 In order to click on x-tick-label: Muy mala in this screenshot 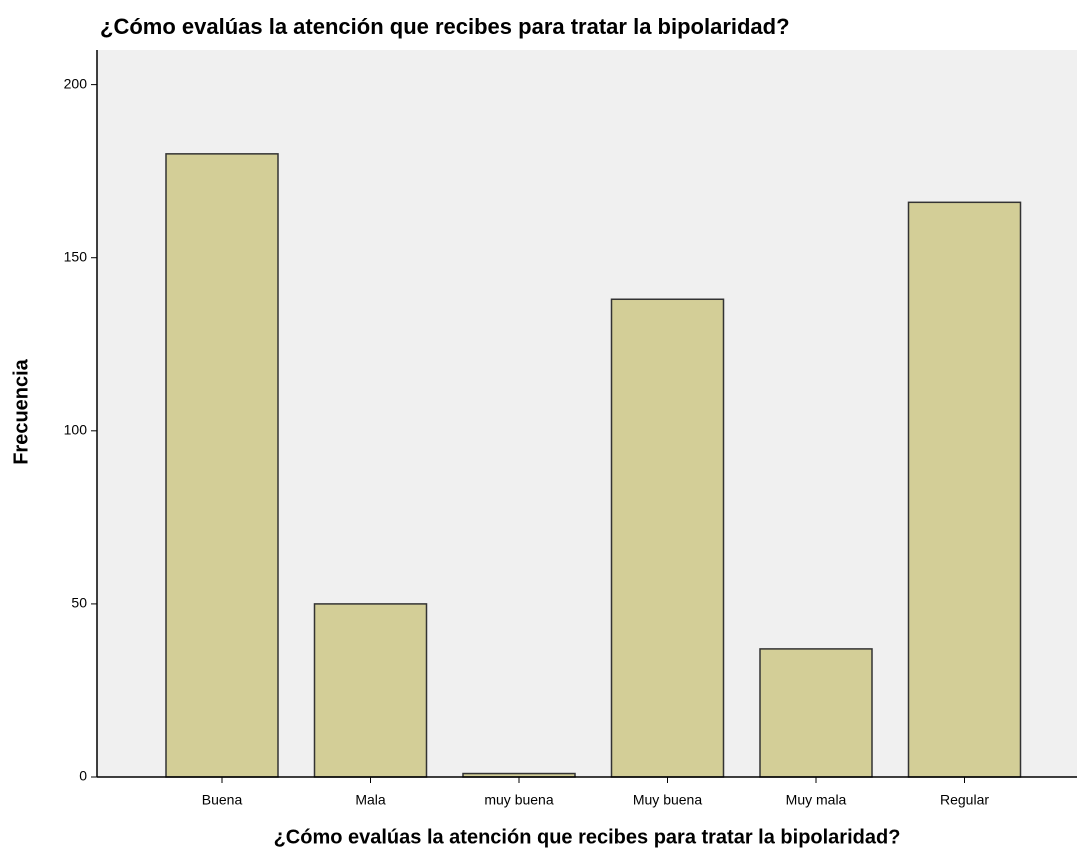, I will do `click(816, 800)`.